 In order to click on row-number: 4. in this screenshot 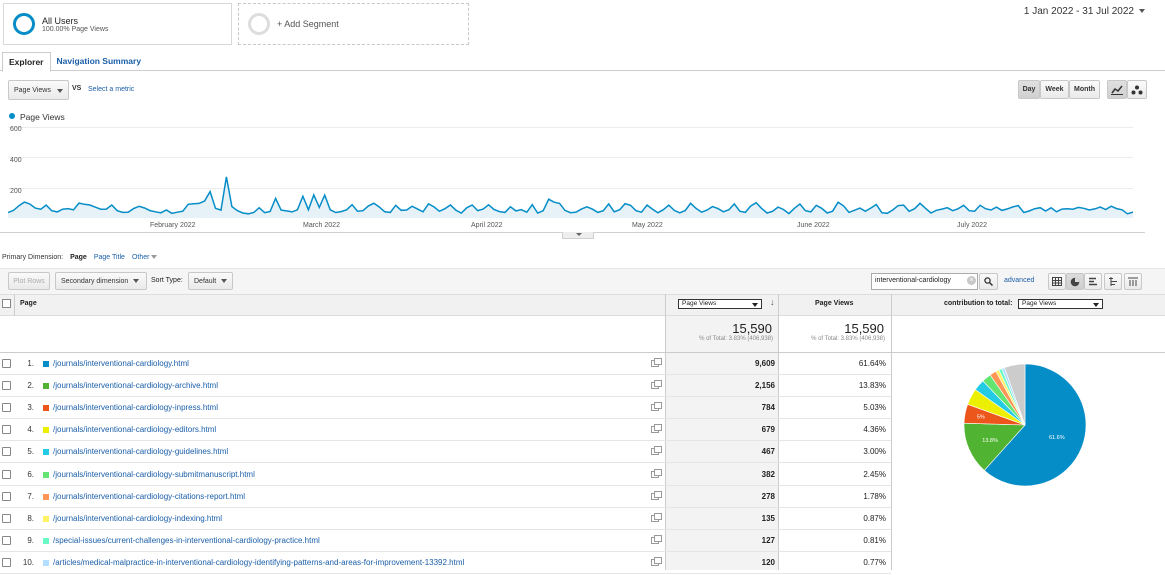, I will do `click(30, 430)`.